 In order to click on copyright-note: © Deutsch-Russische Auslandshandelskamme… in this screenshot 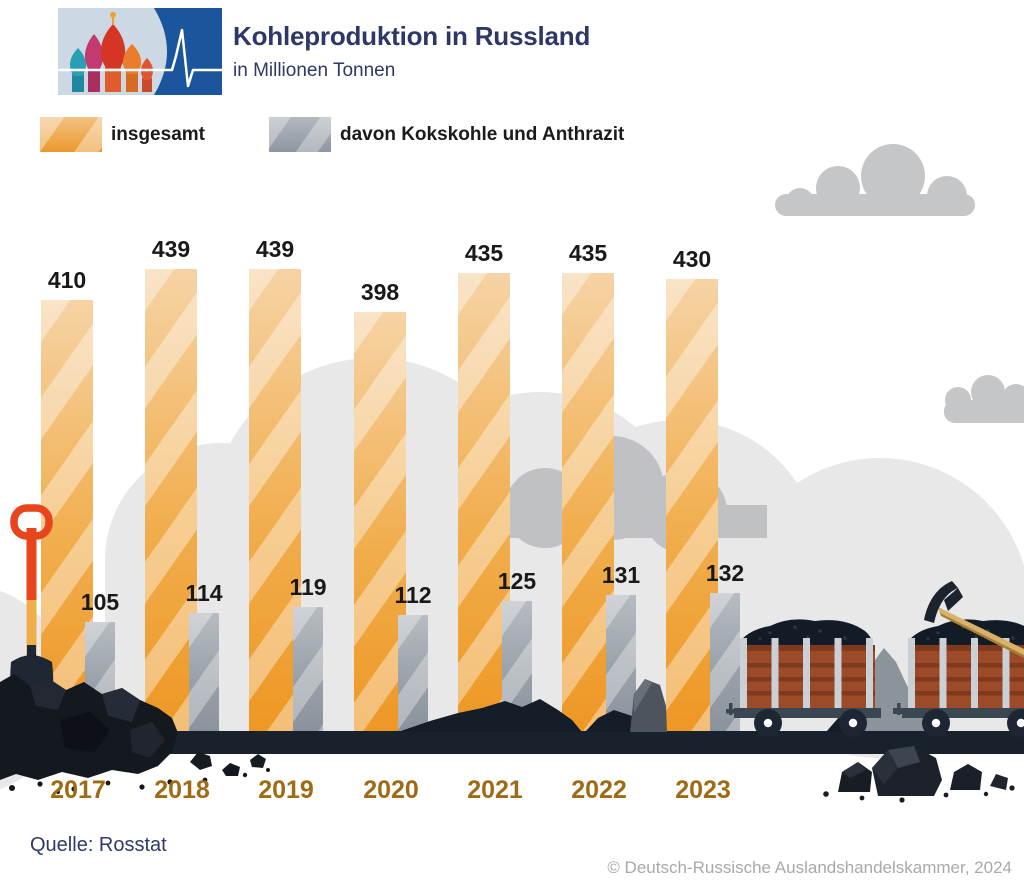, I will do `click(809, 867)`.